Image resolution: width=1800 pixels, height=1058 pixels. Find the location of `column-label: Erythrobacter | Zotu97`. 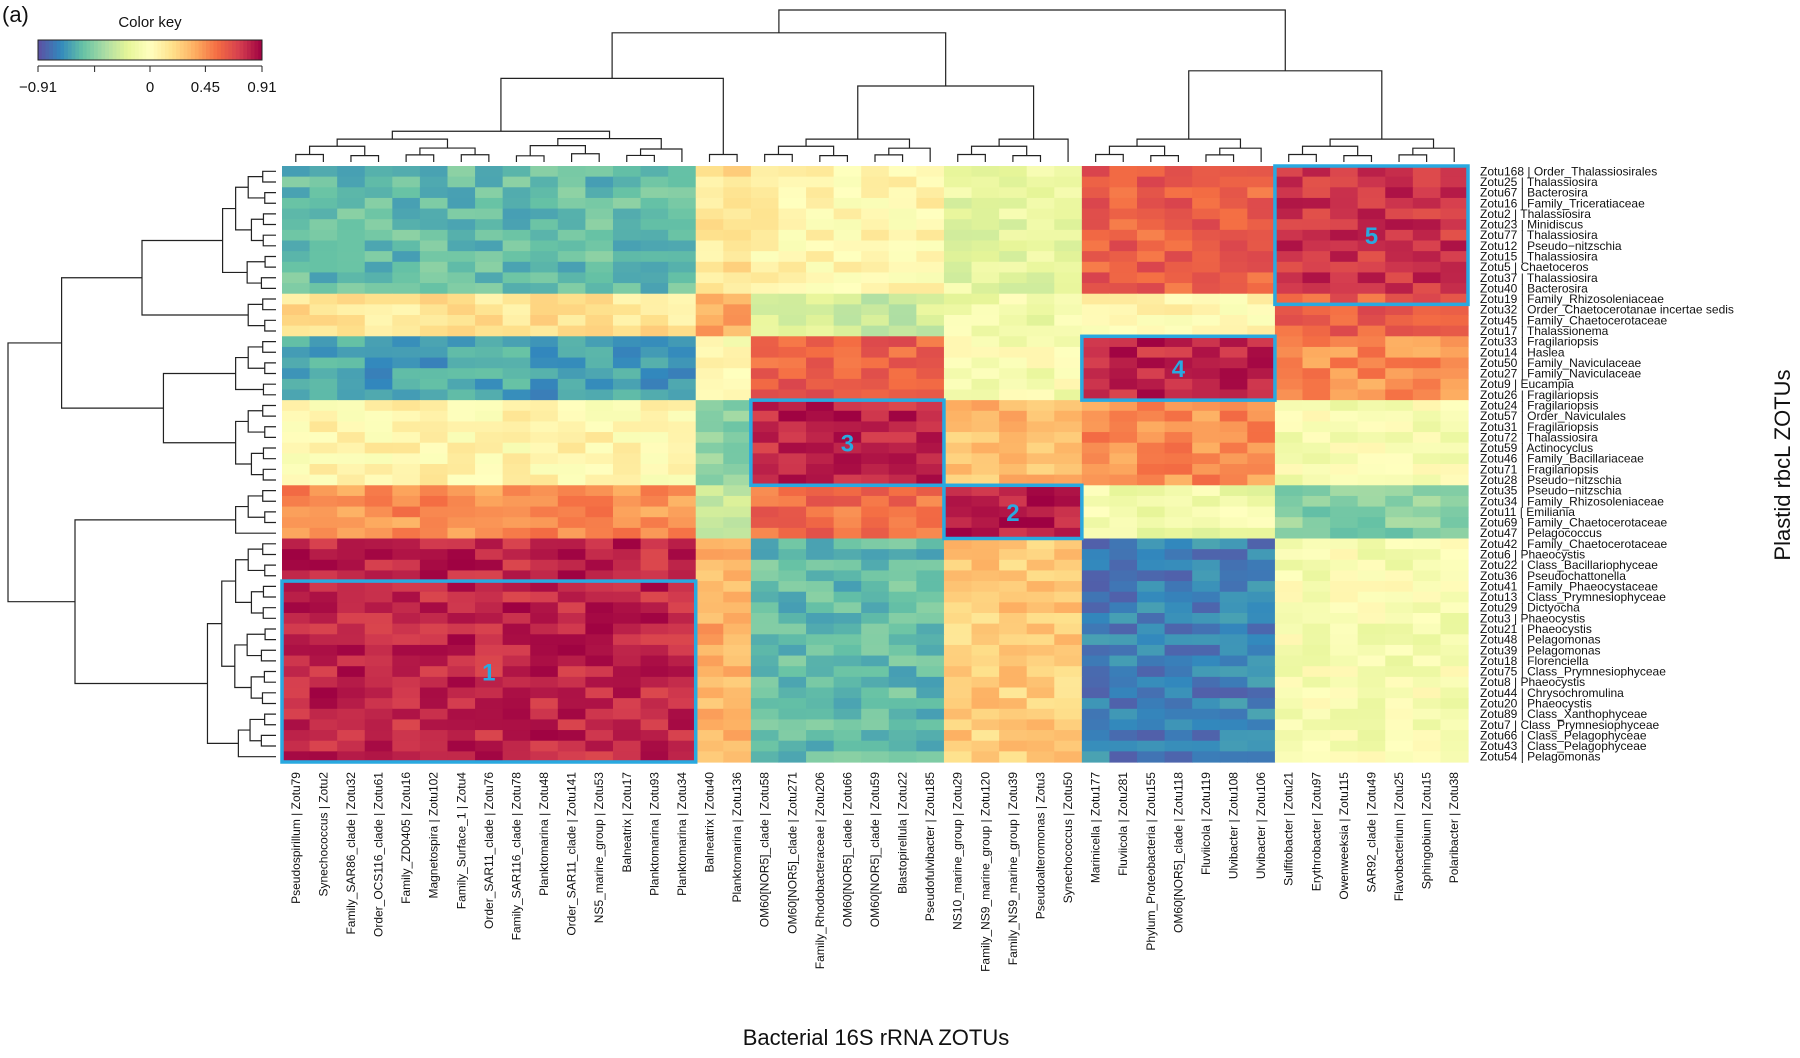

column-label: Erythrobacter | Zotu97 is located at coordinates (1316, 832).